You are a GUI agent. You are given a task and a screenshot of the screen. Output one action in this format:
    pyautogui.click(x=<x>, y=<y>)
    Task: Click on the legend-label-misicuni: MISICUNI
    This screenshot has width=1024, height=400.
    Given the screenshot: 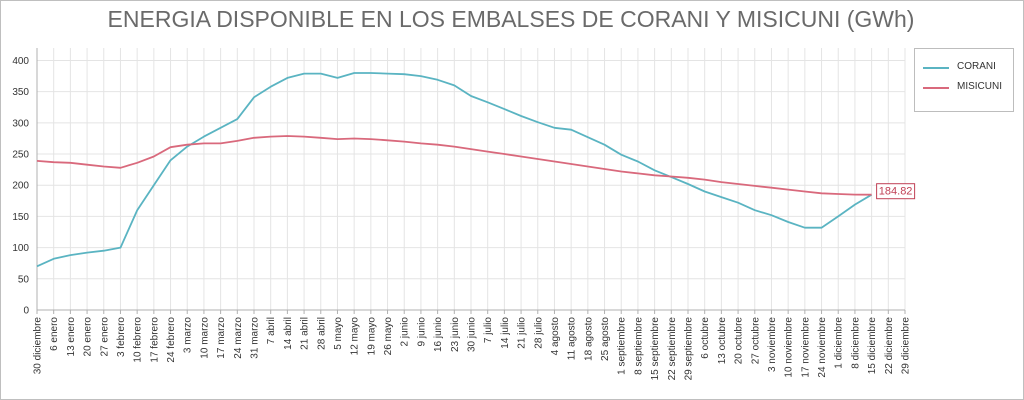 What is the action you would take?
    pyautogui.click(x=979, y=86)
    